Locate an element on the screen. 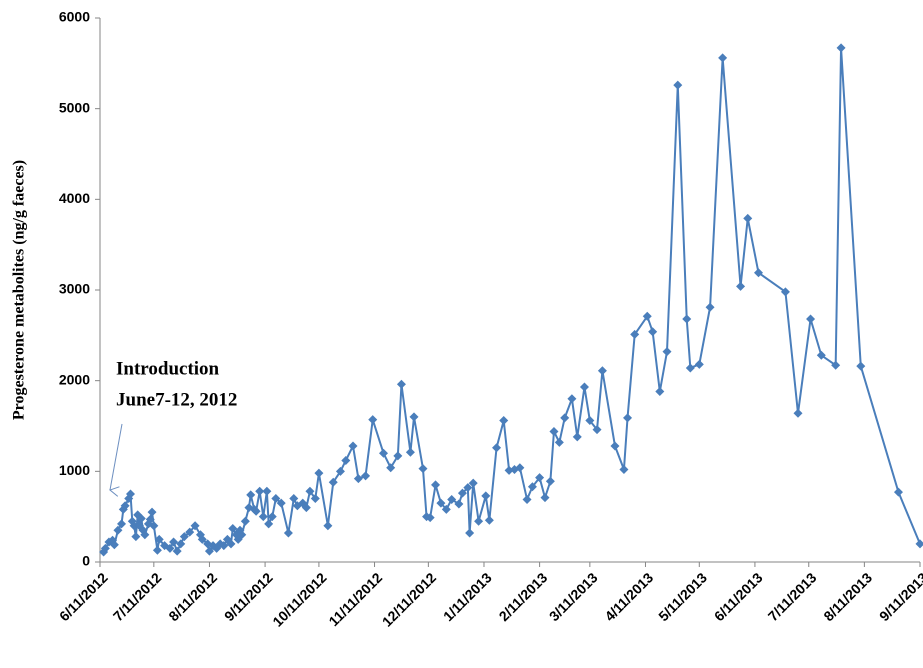  y-tick-label: 6000 is located at coordinates (74, 17).